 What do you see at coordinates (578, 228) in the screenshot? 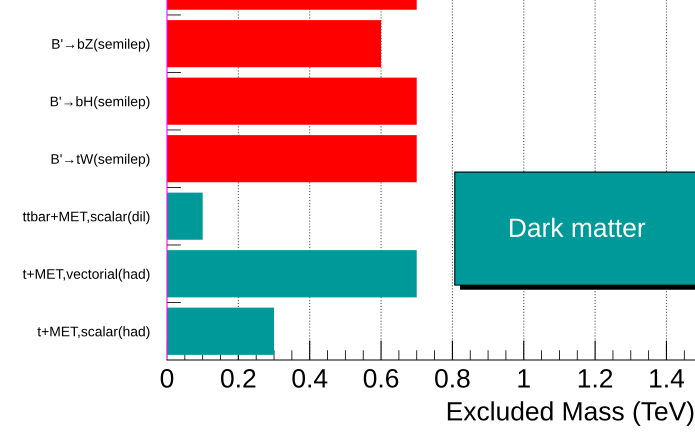
I see `annotation: Dark matter` at bounding box center [578, 228].